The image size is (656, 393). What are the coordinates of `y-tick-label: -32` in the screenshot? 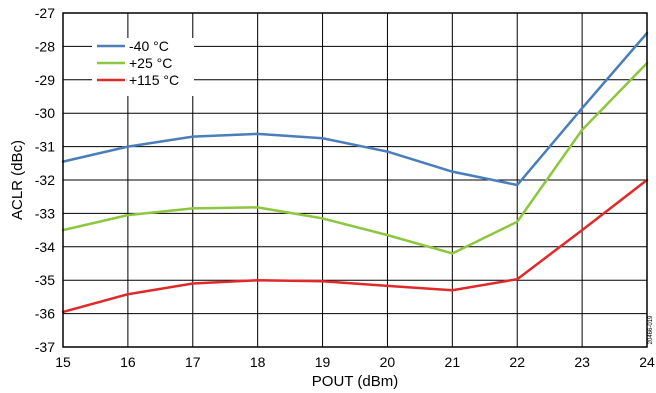 It's located at (45, 180).